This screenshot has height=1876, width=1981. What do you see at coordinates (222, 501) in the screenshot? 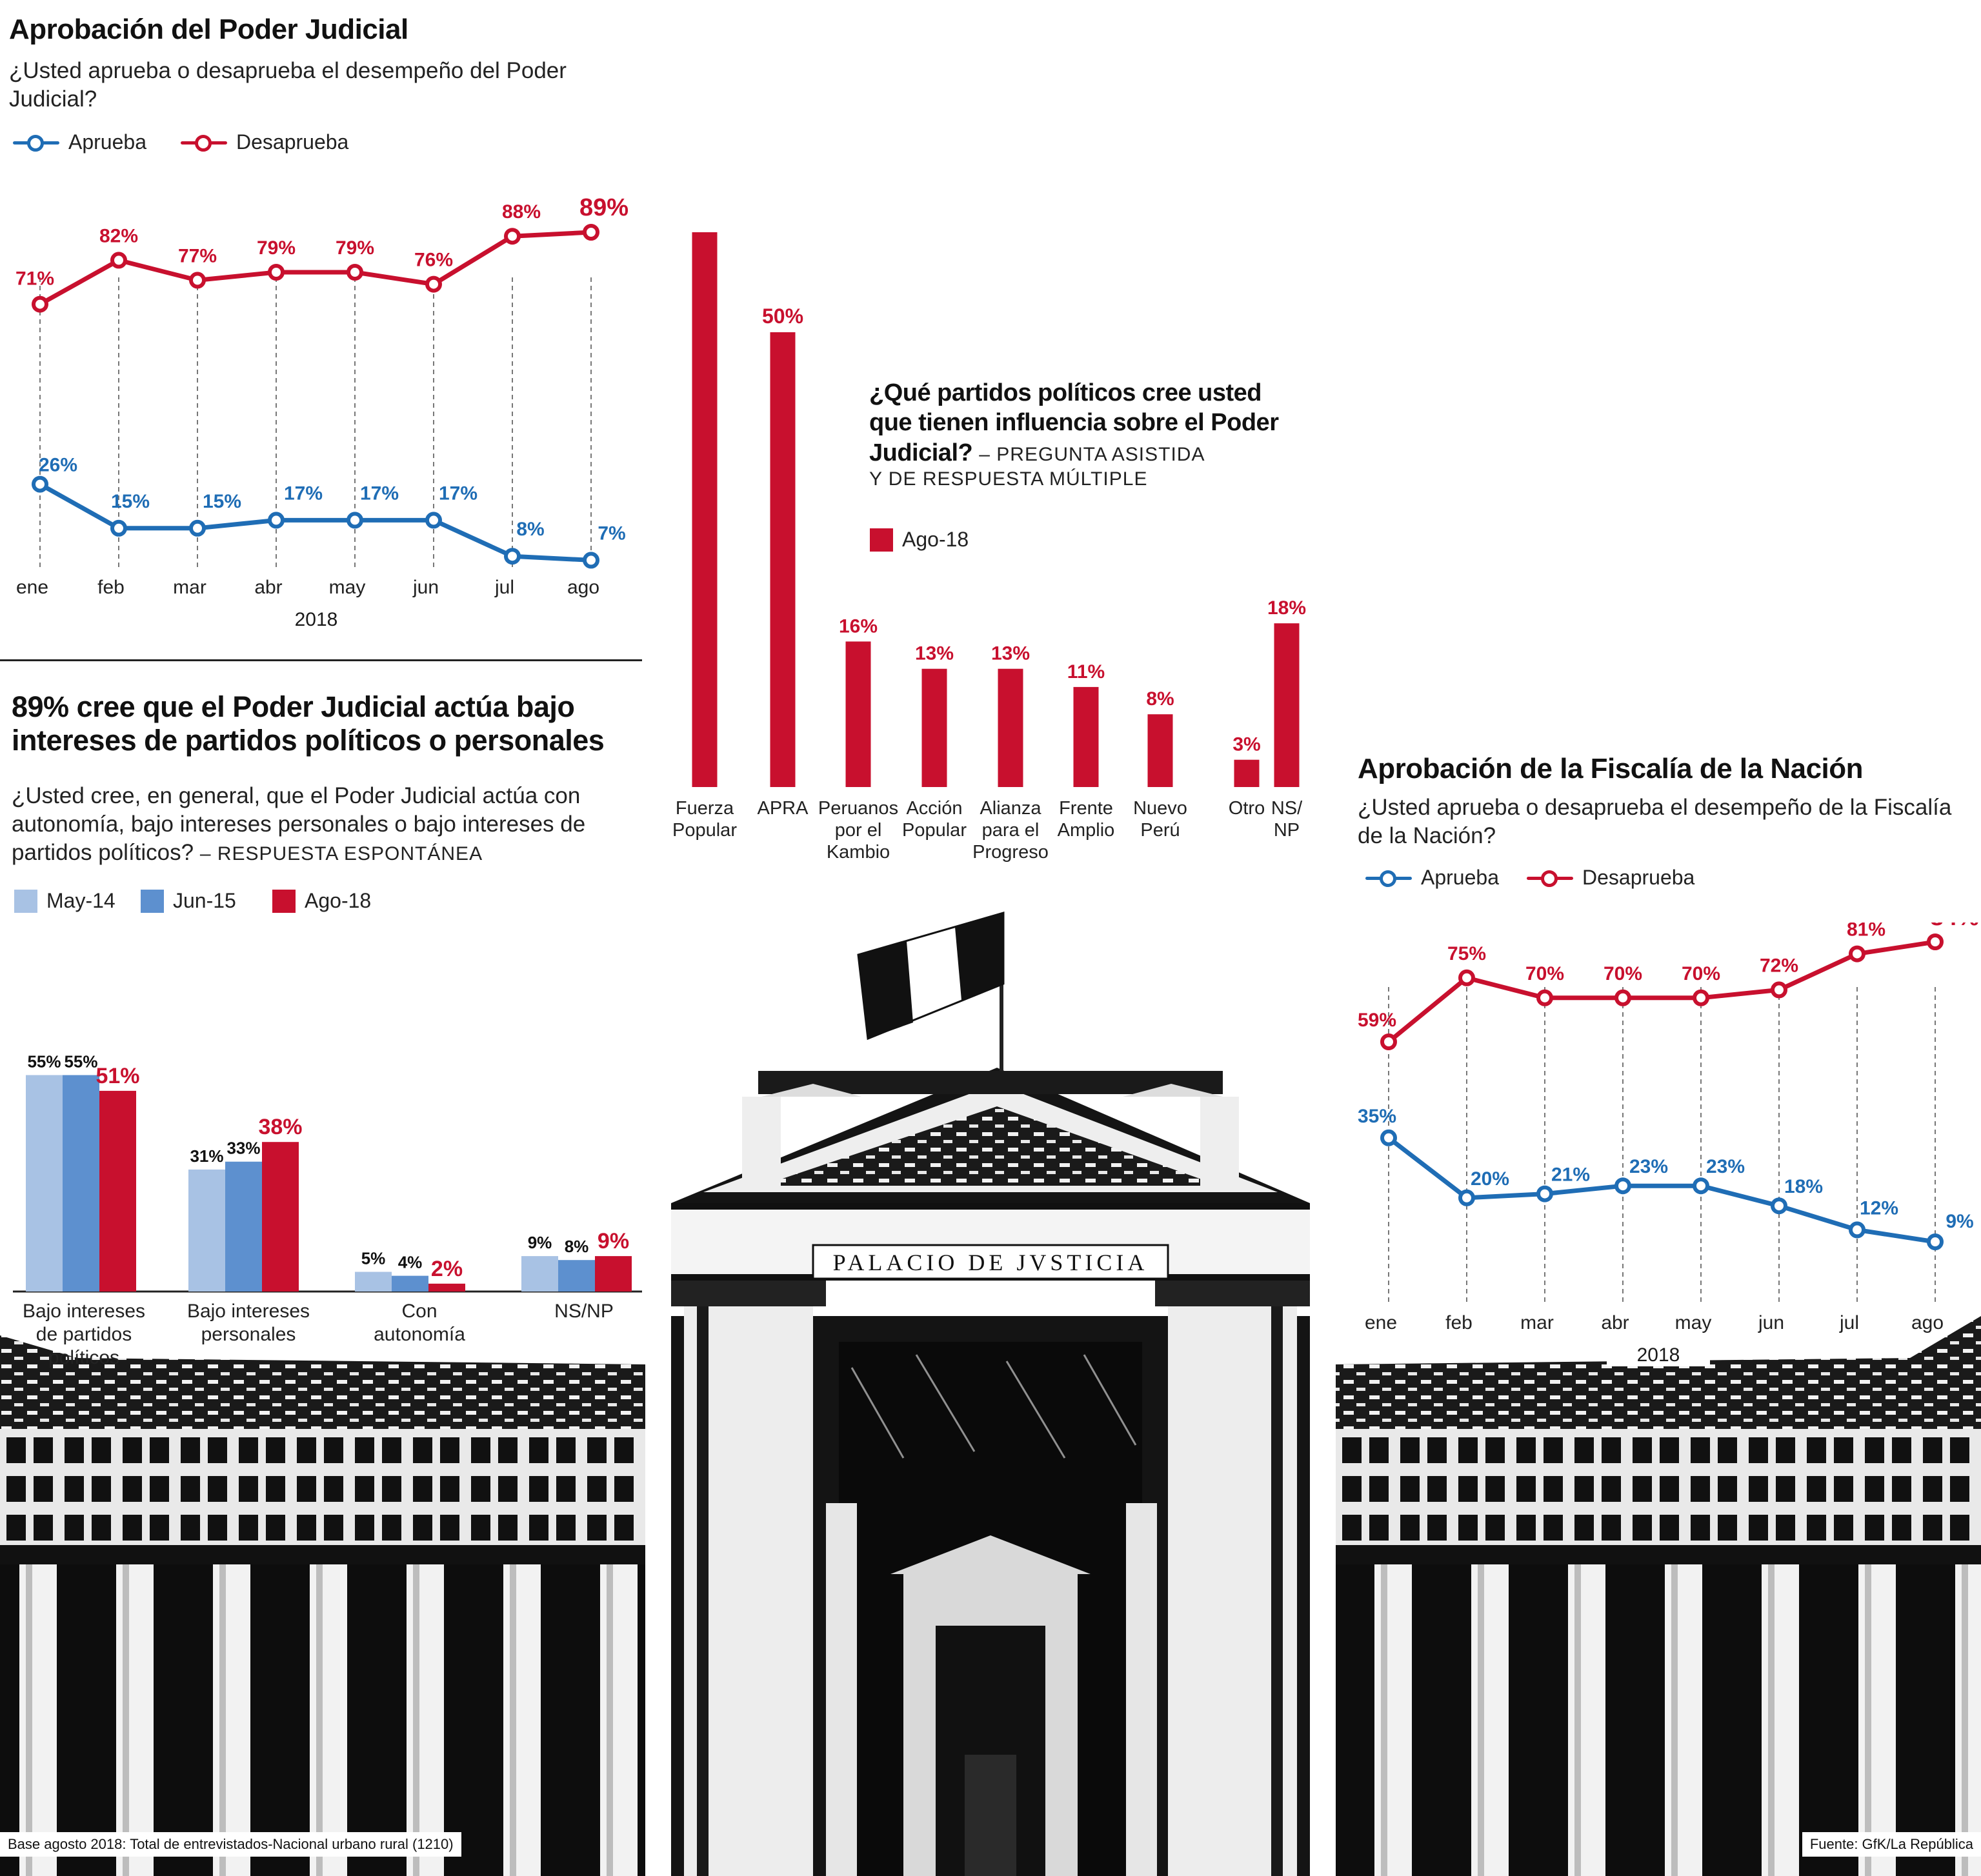
I see `data-label: 15%` at bounding box center [222, 501].